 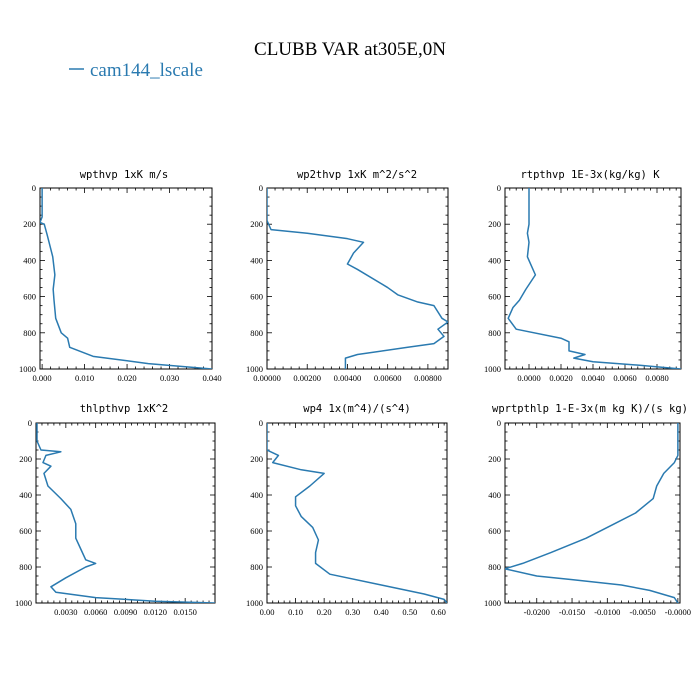 I want to click on x-tick-label: 0.00400, so click(x=348, y=378).